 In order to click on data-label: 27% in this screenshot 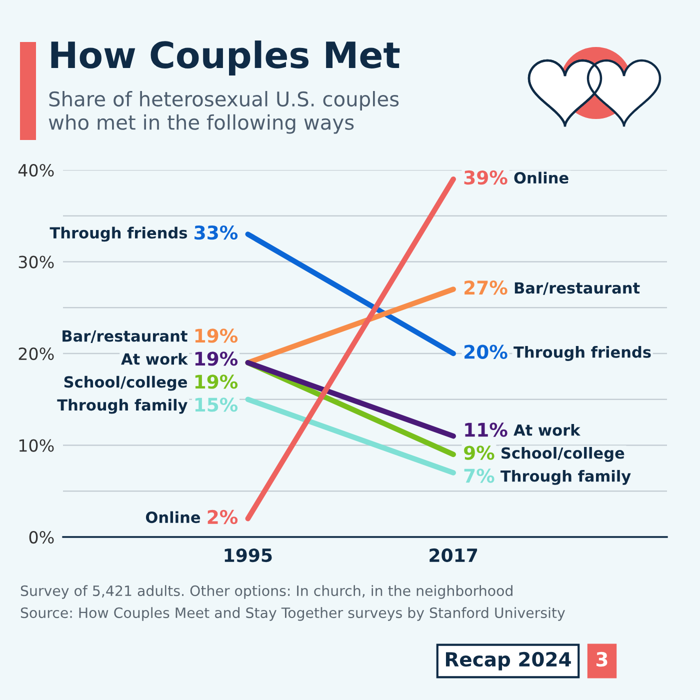, I will do `click(486, 287)`.